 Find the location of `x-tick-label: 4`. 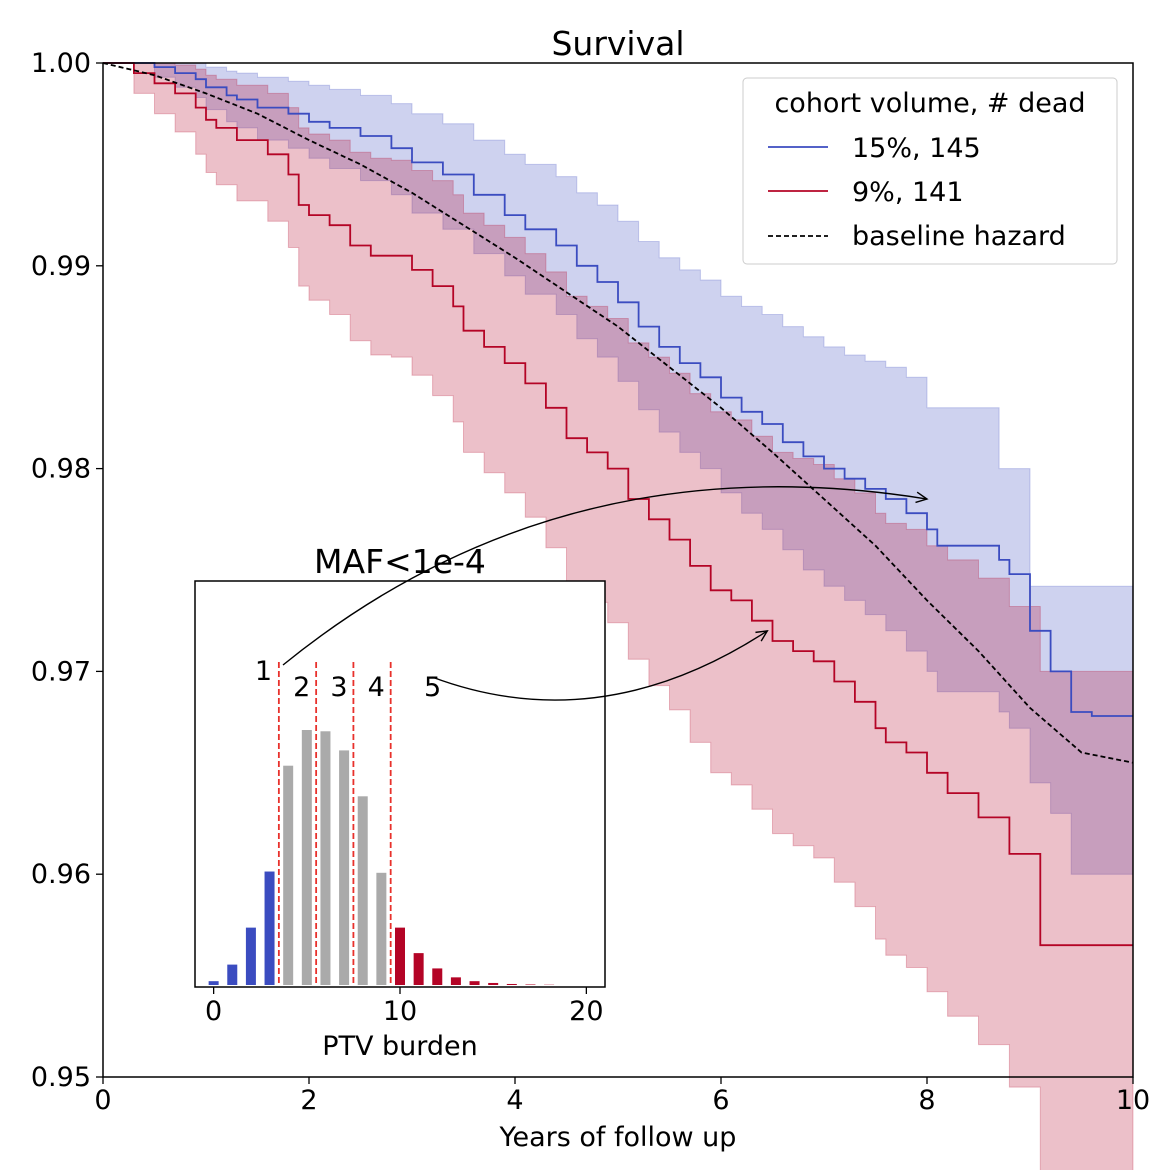

x-tick-label: 4 is located at coordinates (514, 1100).